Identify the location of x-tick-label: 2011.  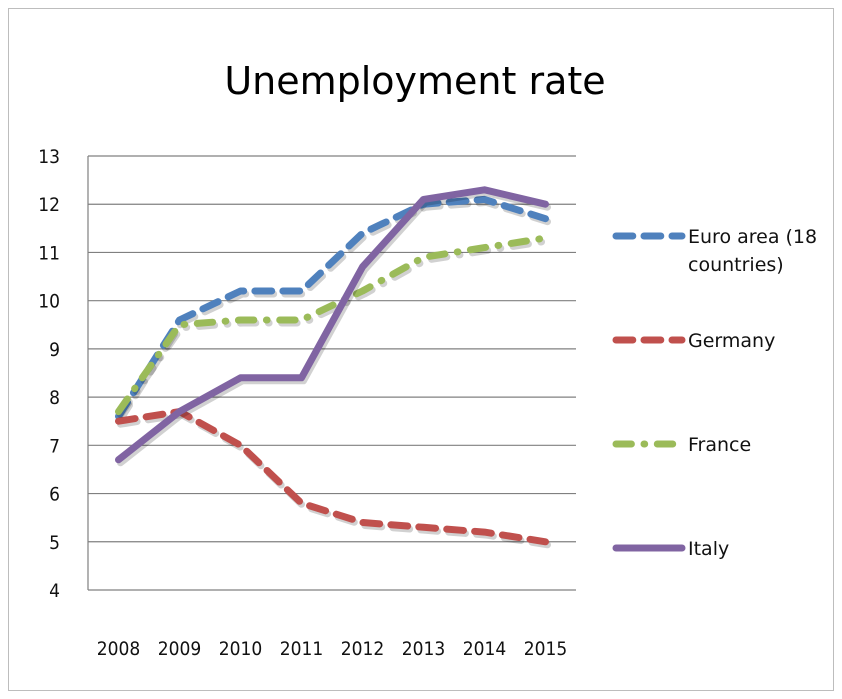
(302, 649).